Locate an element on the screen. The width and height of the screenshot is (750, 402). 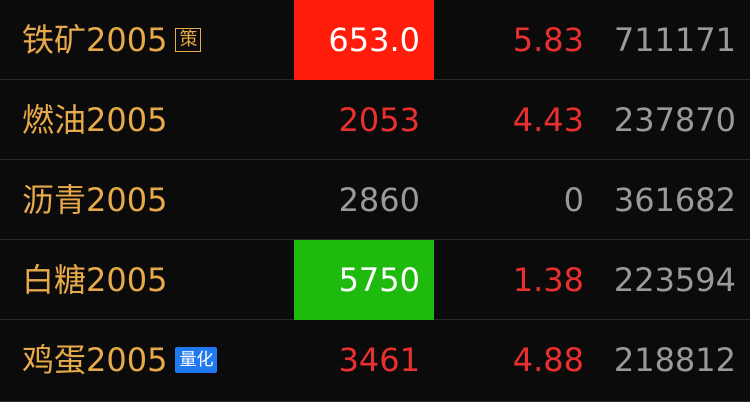
contract-name: 白糖2005 is located at coordinates (95, 280).